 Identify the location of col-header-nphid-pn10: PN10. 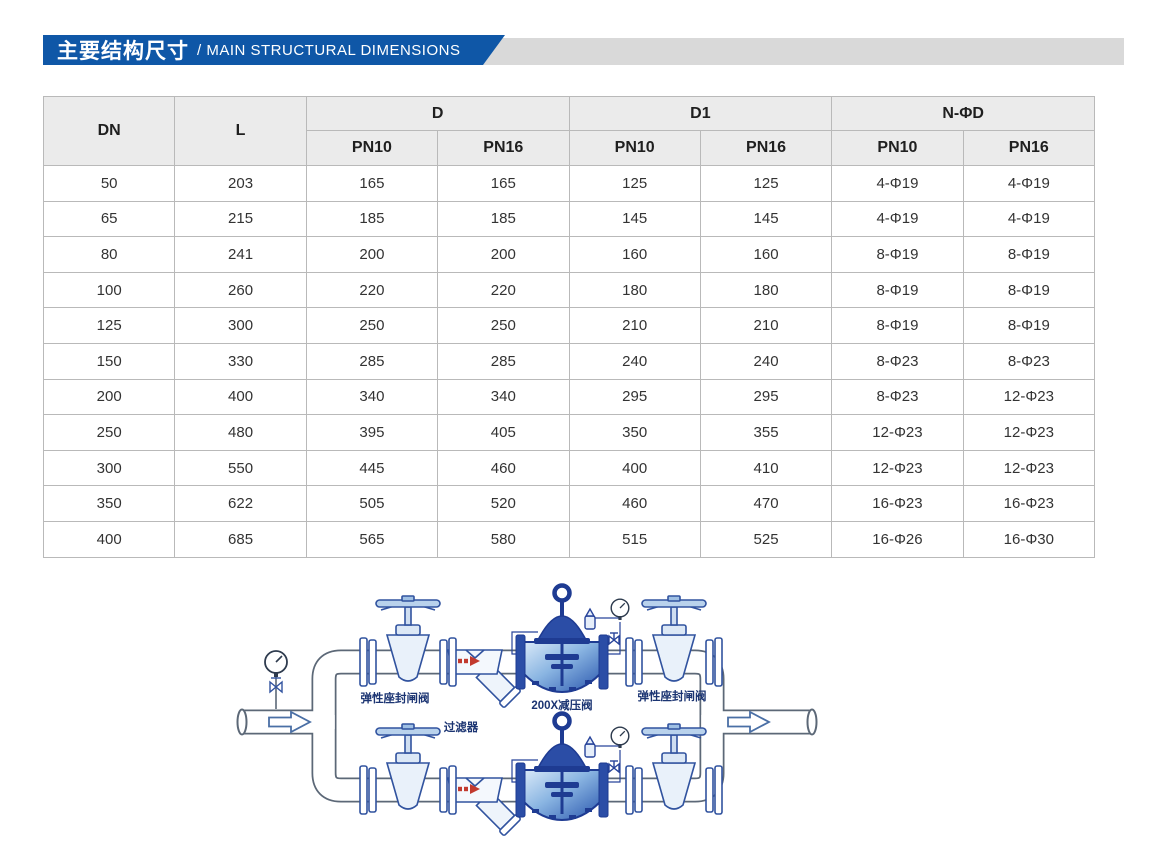
(897, 148).